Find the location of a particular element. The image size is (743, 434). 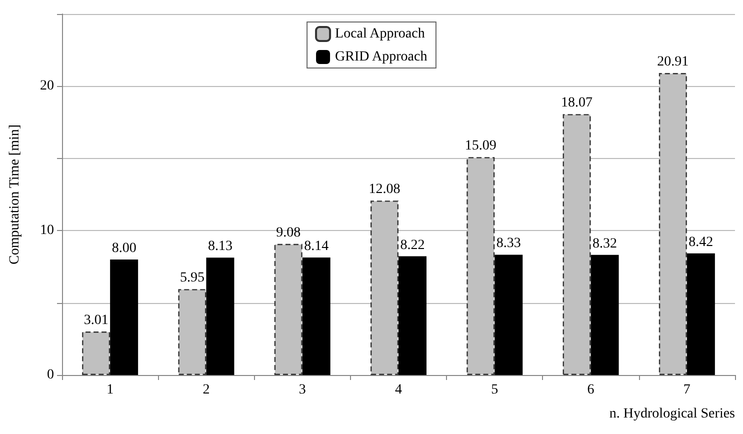

data-label: 3.01 is located at coordinates (96, 320).